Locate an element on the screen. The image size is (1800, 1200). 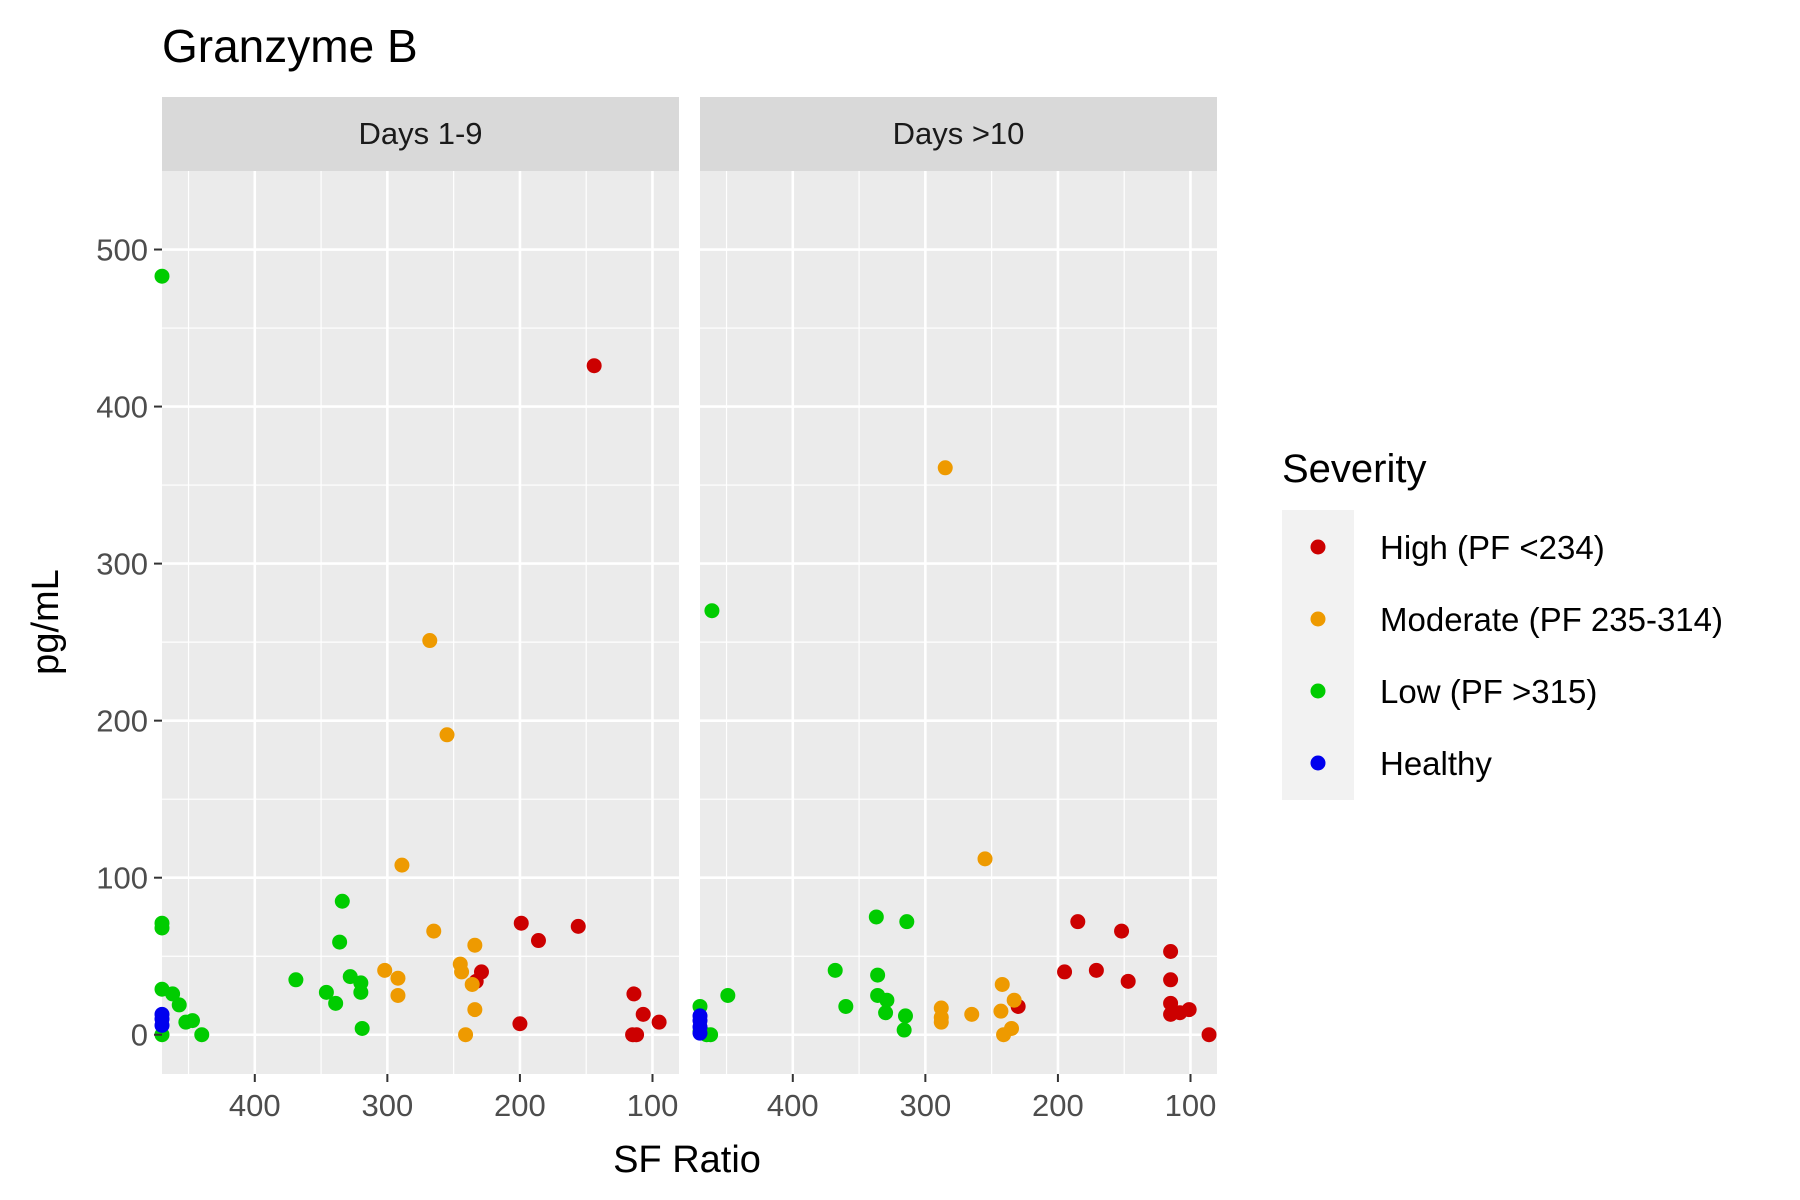
legend-title: Severity is located at coordinates (1354, 469).